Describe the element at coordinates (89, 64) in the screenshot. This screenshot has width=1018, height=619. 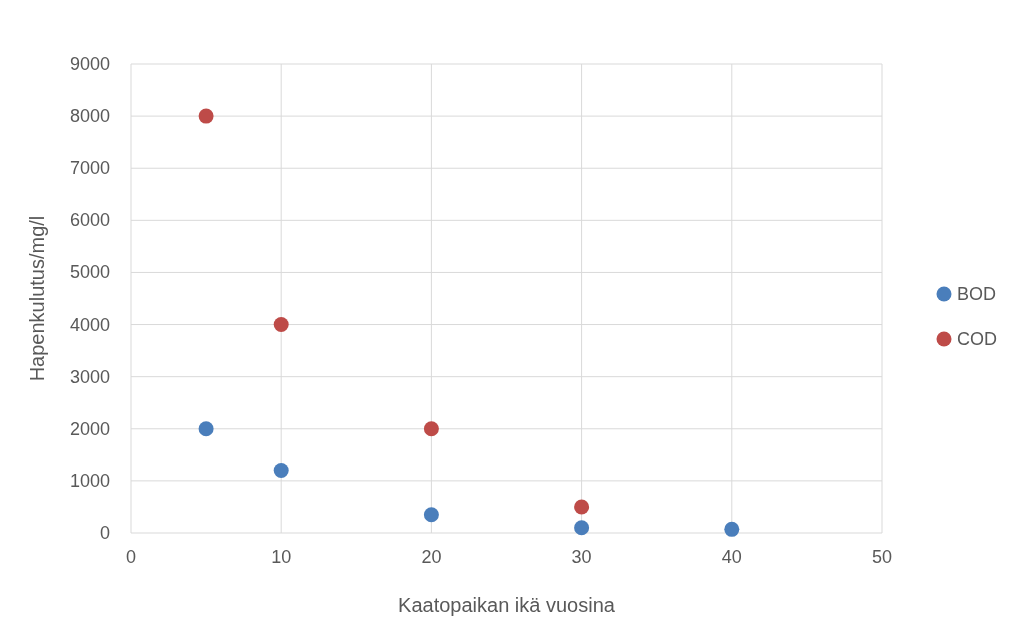
I see `y-tick-label: 9000` at that location.